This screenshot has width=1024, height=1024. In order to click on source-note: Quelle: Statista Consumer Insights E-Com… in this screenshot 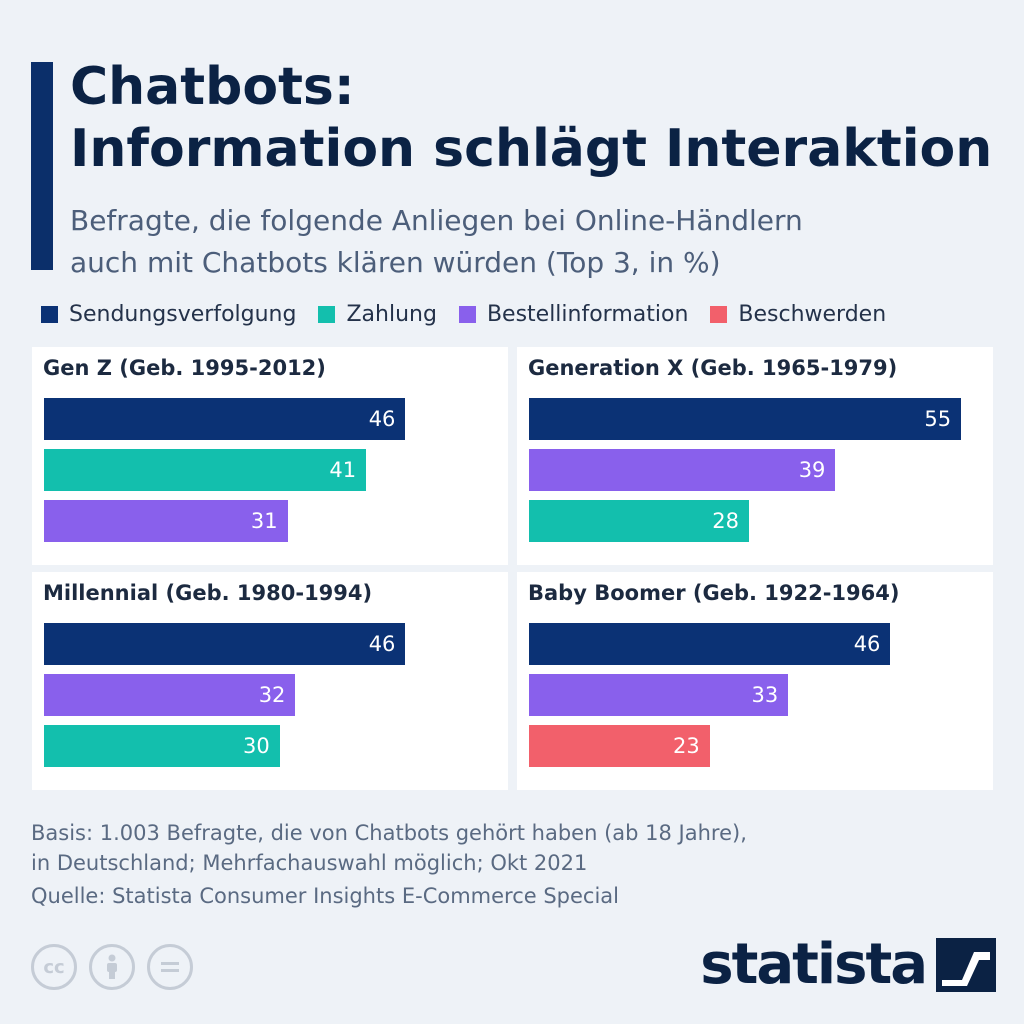, I will do `click(325, 896)`.